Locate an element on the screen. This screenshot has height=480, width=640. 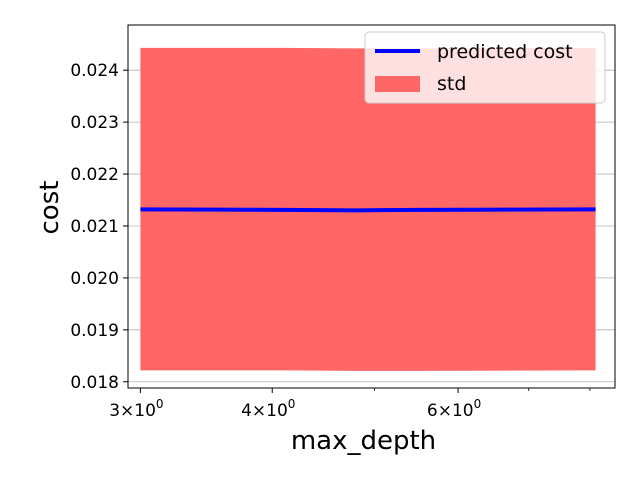
y-tick-label-2: 0.020 is located at coordinates (94, 279).